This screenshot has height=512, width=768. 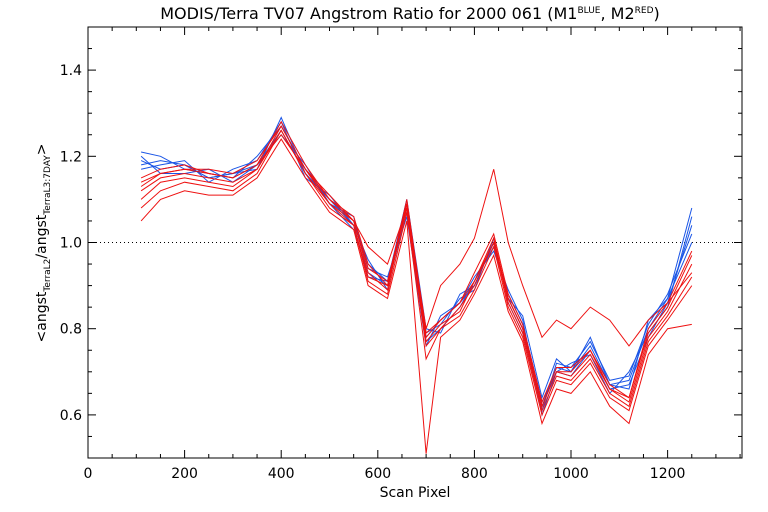 I want to click on y-tick-label: 1.2, so click(x=71, y=157).